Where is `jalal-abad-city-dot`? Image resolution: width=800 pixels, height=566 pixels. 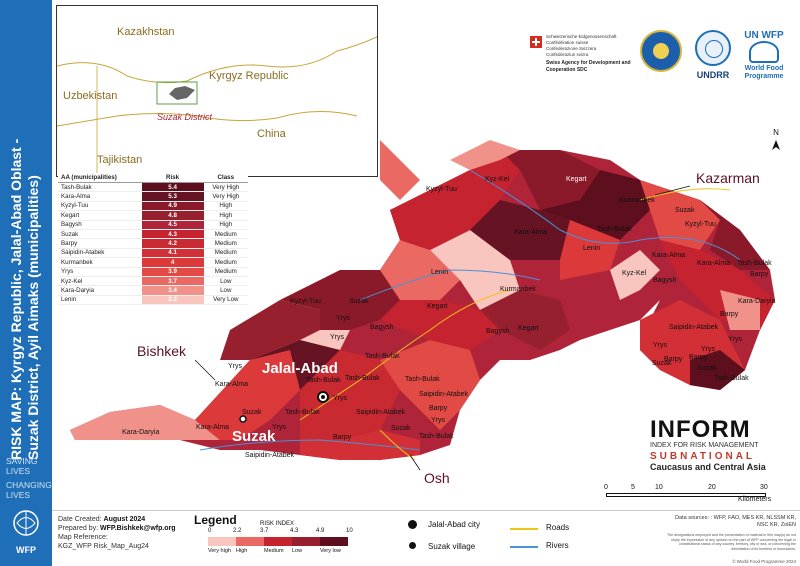
jalal-abad-city-dot is located at coordinates (323, 397).